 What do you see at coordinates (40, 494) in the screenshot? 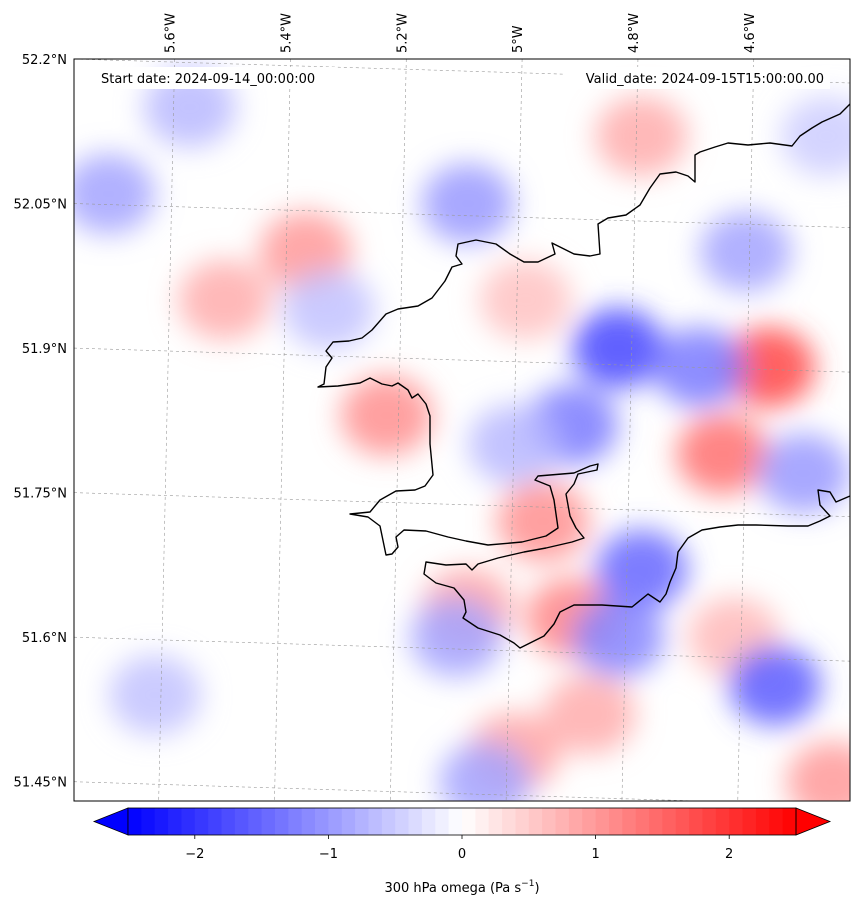
I see `lat-tick-label: 51.75°N` at bounding box center [40, 494].